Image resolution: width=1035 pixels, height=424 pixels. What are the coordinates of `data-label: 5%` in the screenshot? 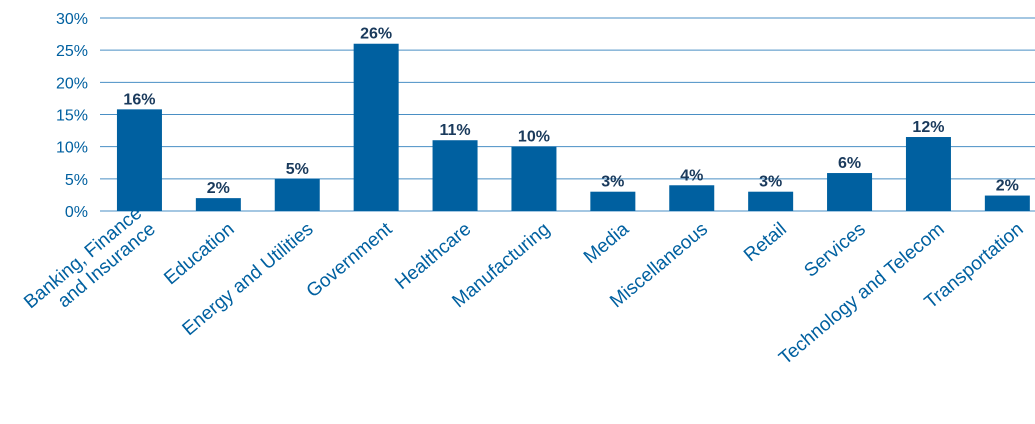 It's located at (297, 169).